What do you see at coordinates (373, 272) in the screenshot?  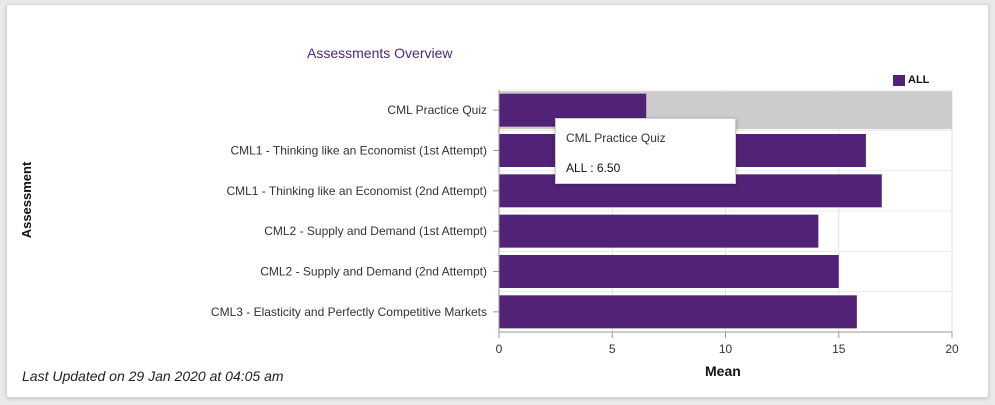 I see `y-tick-label: CML2 - Supply and Demand (2nd Attempt)` at bounding box center [373, 272].